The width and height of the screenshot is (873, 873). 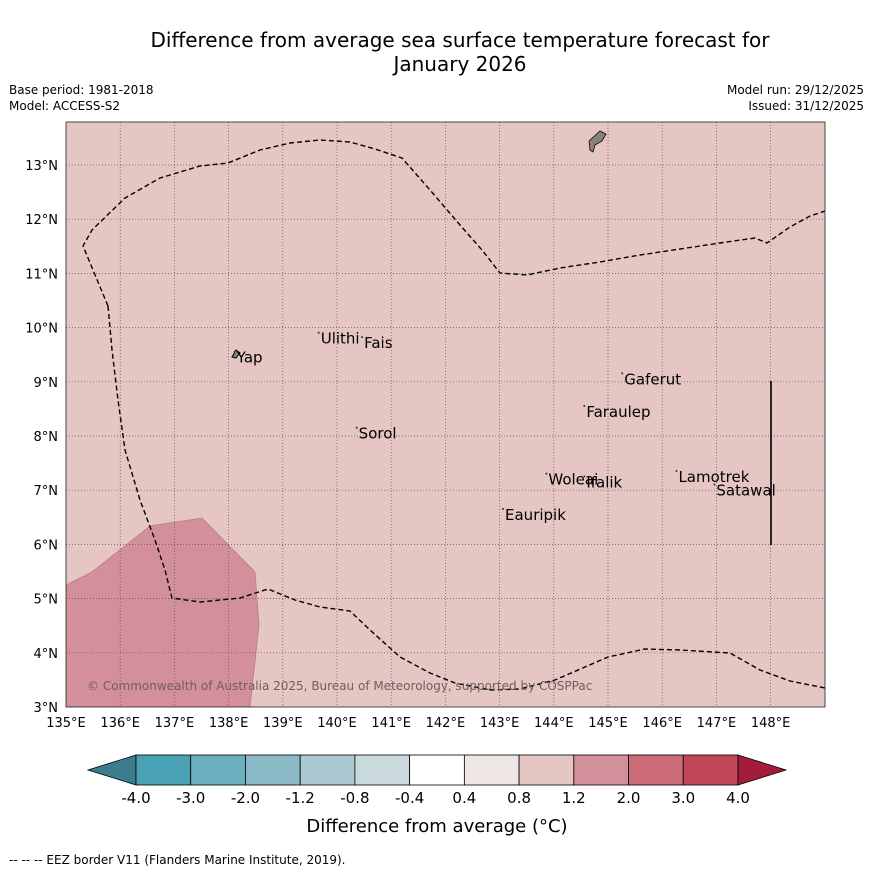 I want to click on place-label: Gaferut, so click(x=652, y=379).